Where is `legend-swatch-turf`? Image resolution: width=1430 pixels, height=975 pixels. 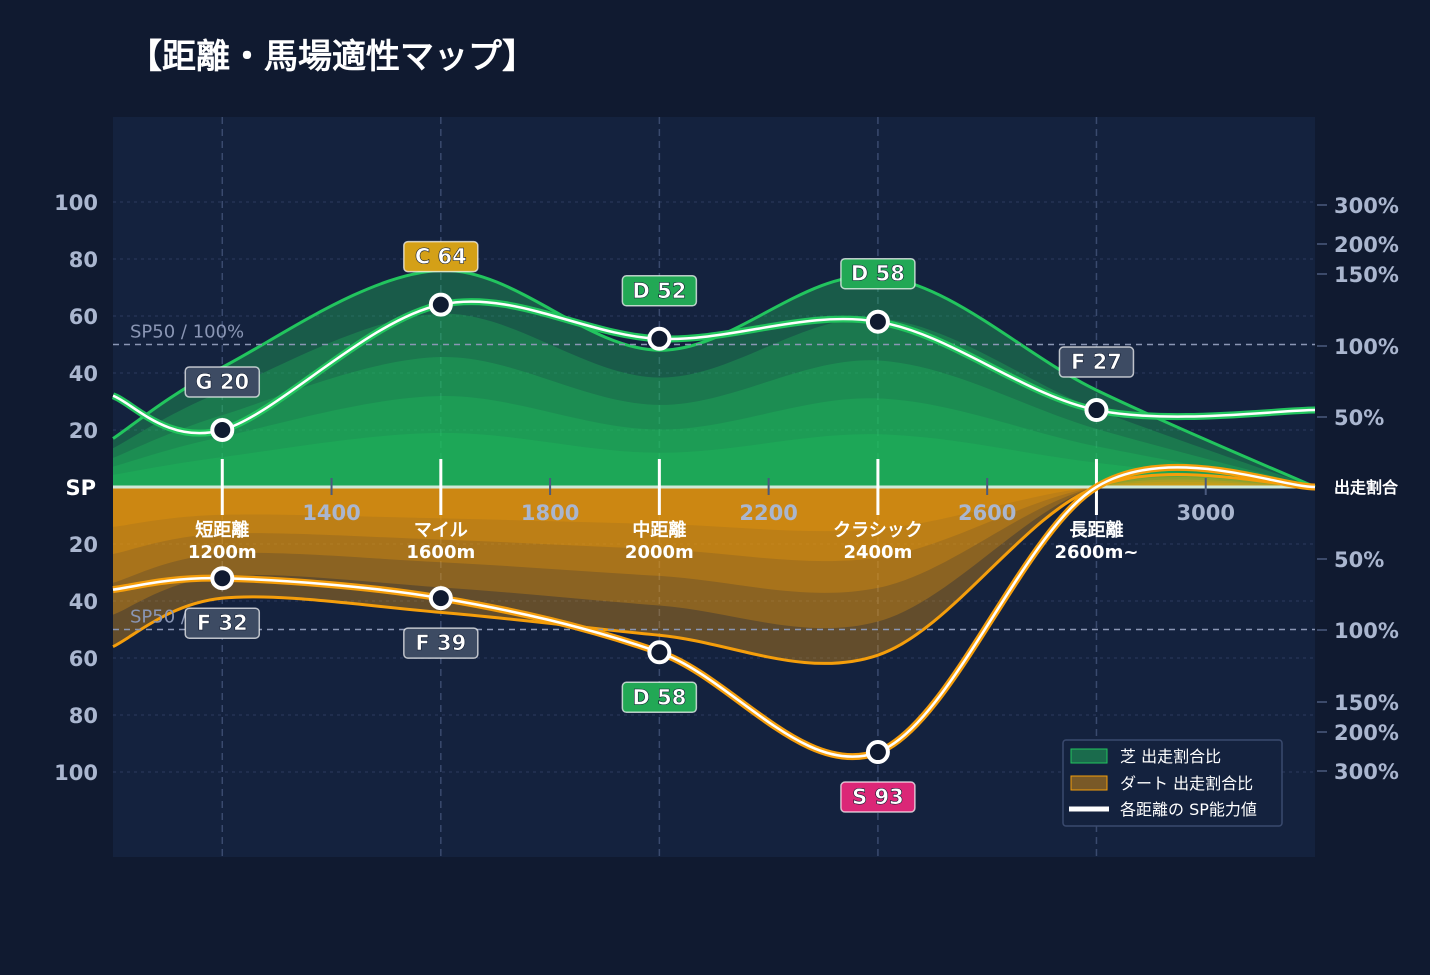 legend-swatch-turf is located at coordinates (1089, 756).